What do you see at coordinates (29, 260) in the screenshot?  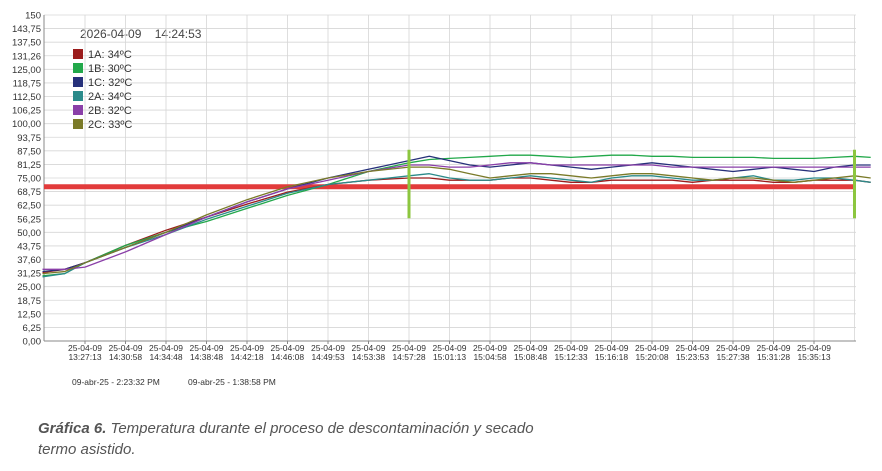 I see `y-tick-label: 37,60` at bounding box center [29, 260].